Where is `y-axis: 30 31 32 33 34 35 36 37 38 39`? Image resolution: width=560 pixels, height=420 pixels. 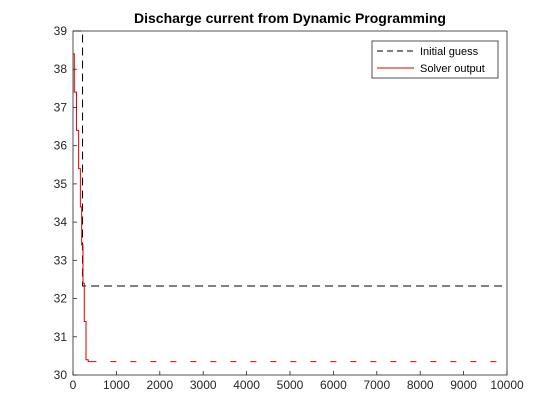
y-axis: 30 31 32 33 34 35 36 37 38 39 is located at coordinates (65, 203).